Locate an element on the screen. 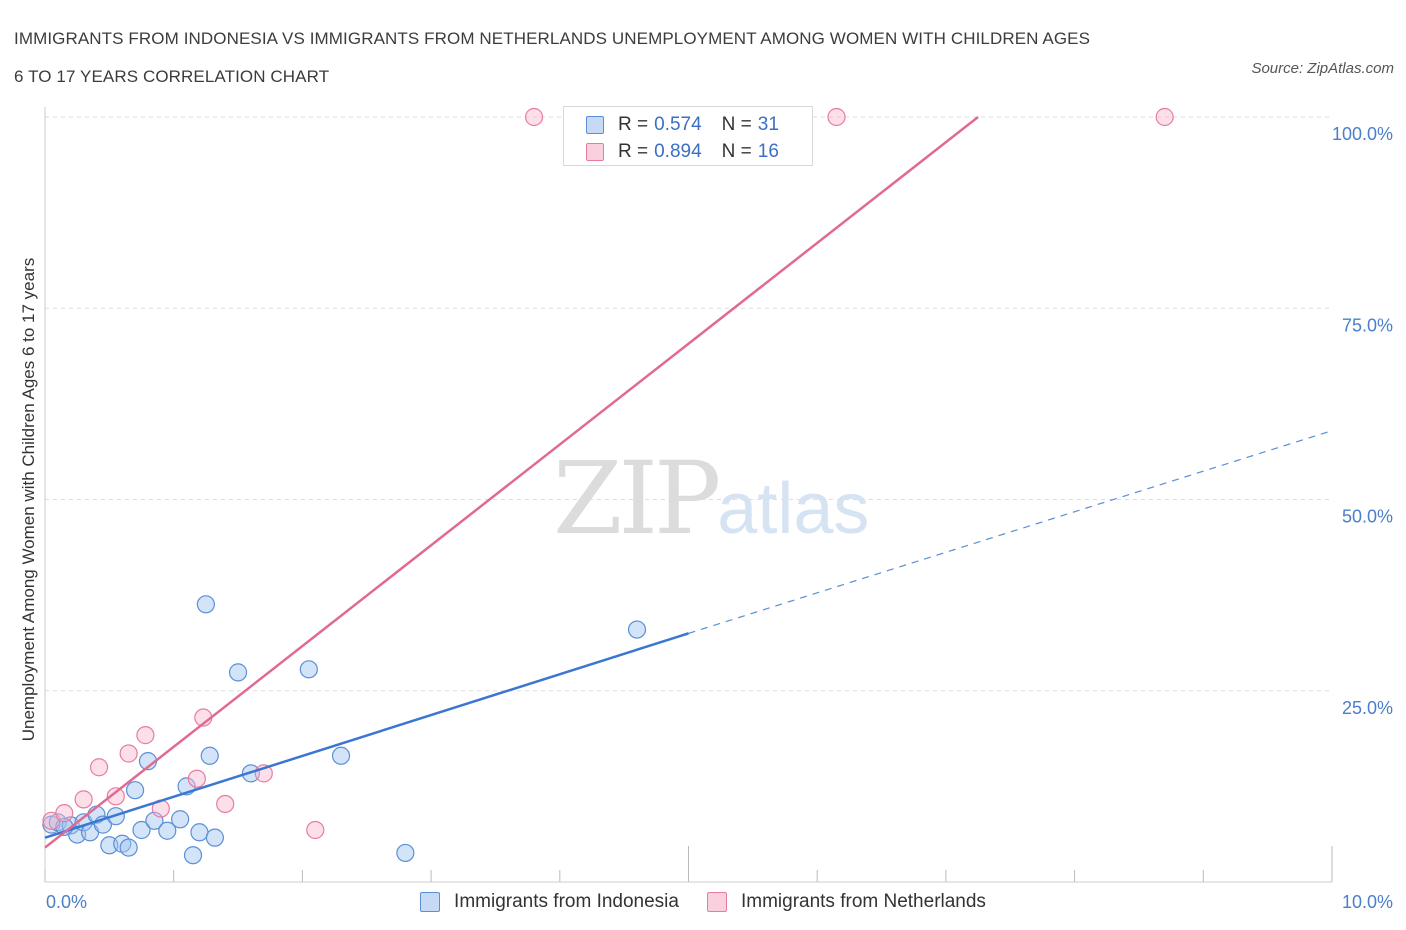 Image resolution: width=1406 pixels, height=930 pixels. legend-row-indonesia: R = 0.574 N = 31 is located at coordinates (682, 125).